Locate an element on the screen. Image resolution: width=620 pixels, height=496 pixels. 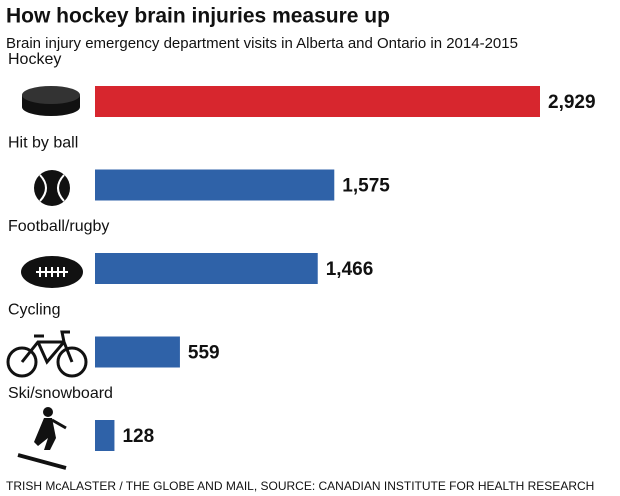
puck-icon is located at coordinates (51, 101).